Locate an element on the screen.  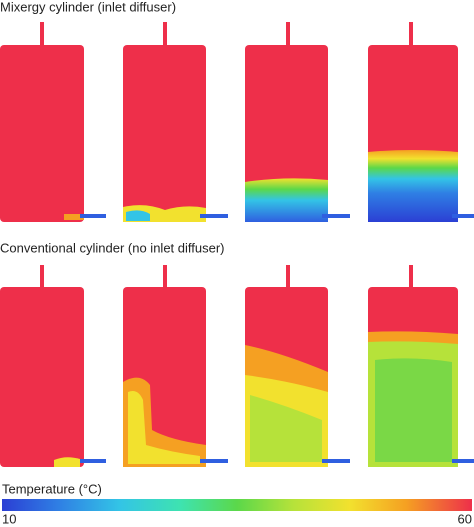
colorbar-min: 10 is located at coordinates (9, 518).